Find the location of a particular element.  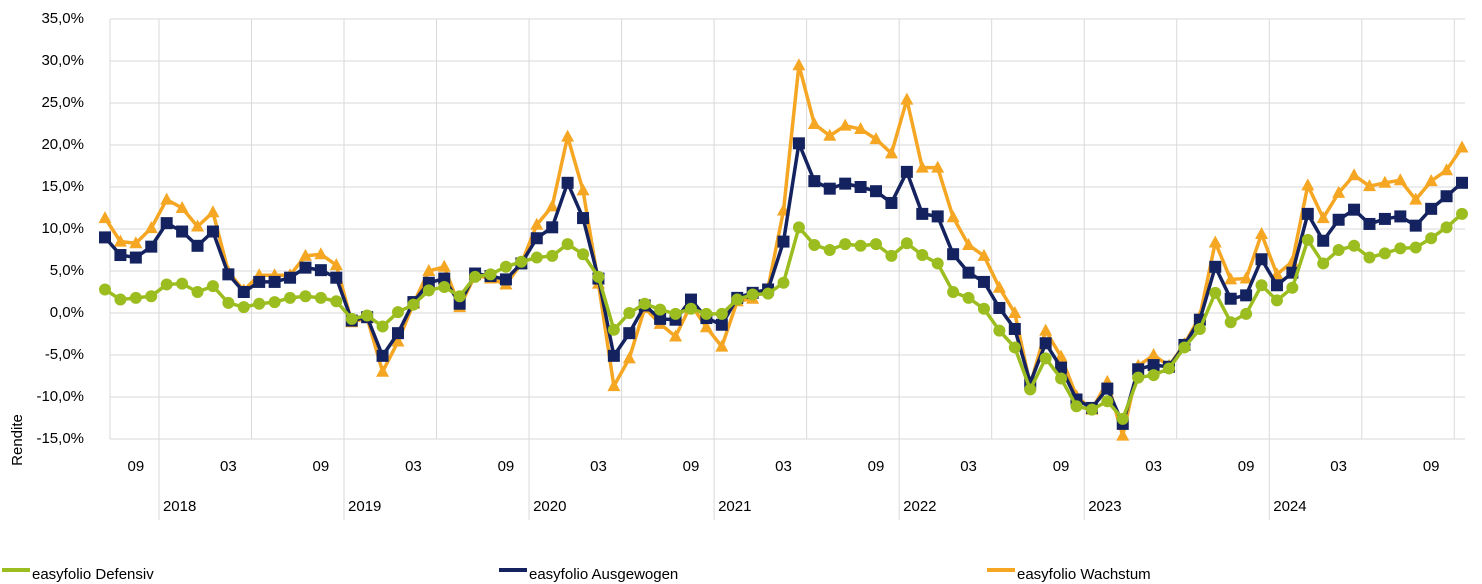

year-label: 2020 is located at coordinates (549, 506).